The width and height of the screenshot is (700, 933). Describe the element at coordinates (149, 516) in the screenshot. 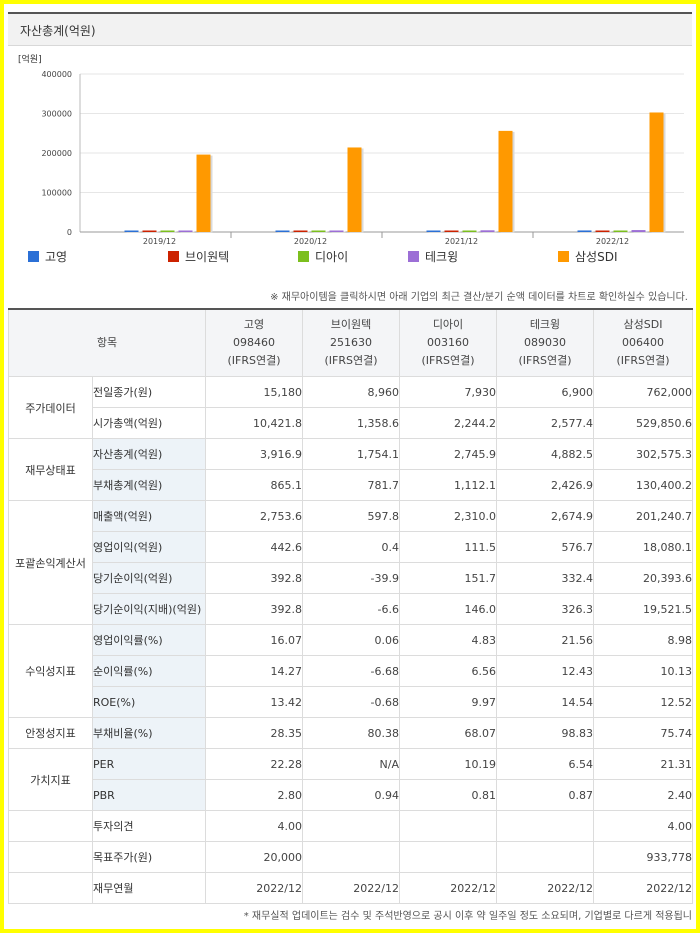

I see `row-item-label: 매출액(억원)` at that location.